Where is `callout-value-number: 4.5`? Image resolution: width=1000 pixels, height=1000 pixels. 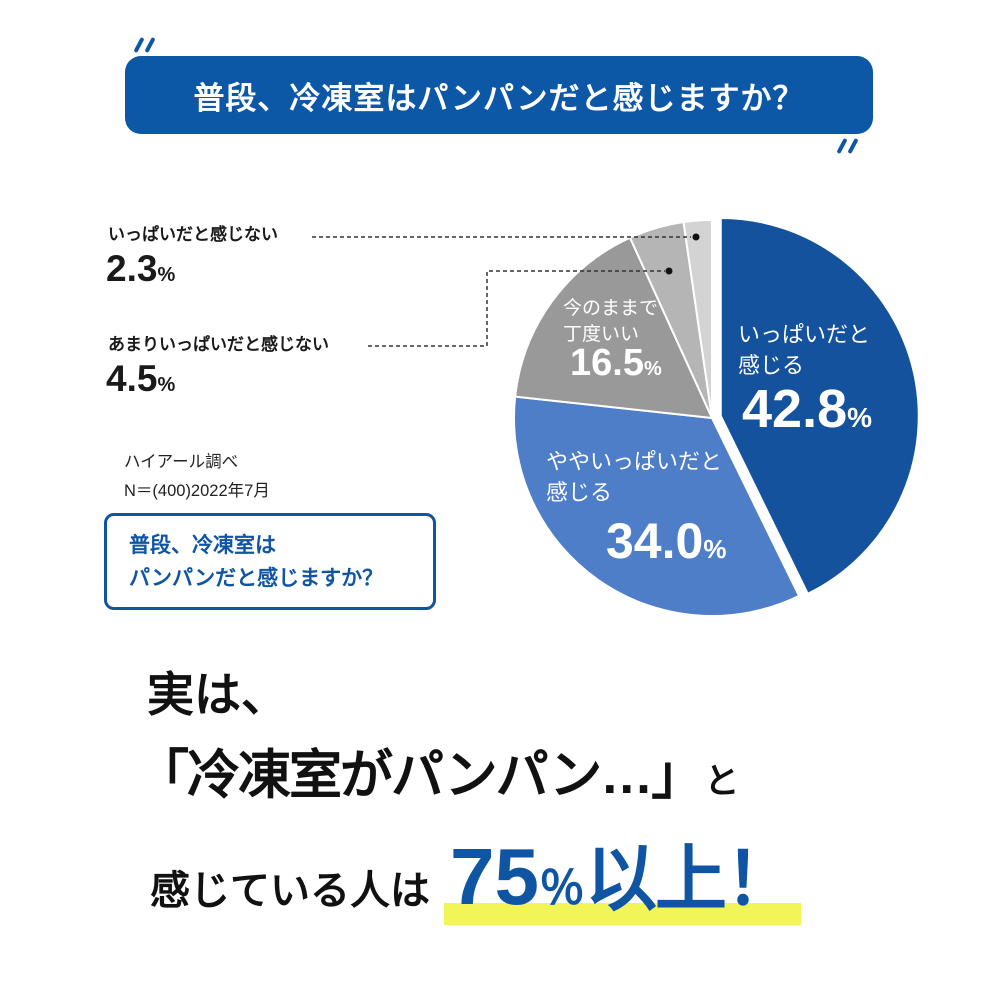
callout-value-number: 4.5 is located at coordinates (132, 378).